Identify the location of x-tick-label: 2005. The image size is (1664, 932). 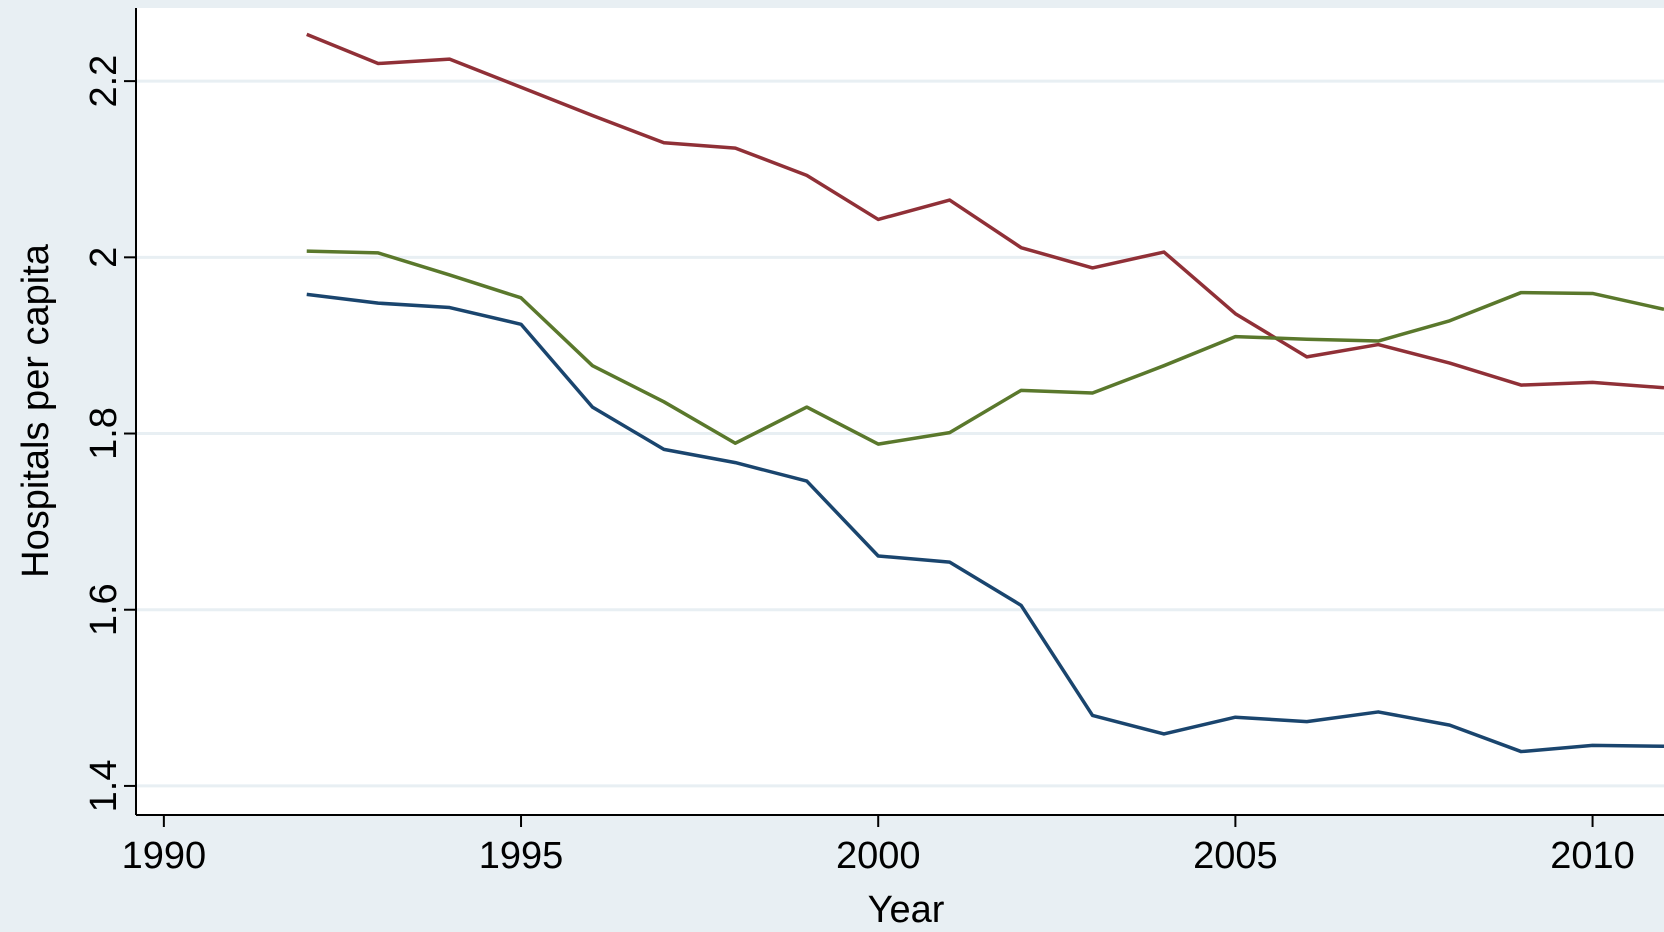
(1235, 856).